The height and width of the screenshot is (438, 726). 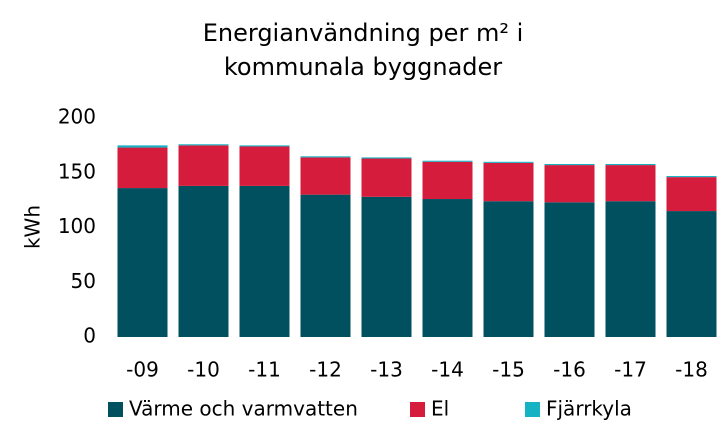 I want to click on y-tick-label: 0, so click(x=89, y=336).